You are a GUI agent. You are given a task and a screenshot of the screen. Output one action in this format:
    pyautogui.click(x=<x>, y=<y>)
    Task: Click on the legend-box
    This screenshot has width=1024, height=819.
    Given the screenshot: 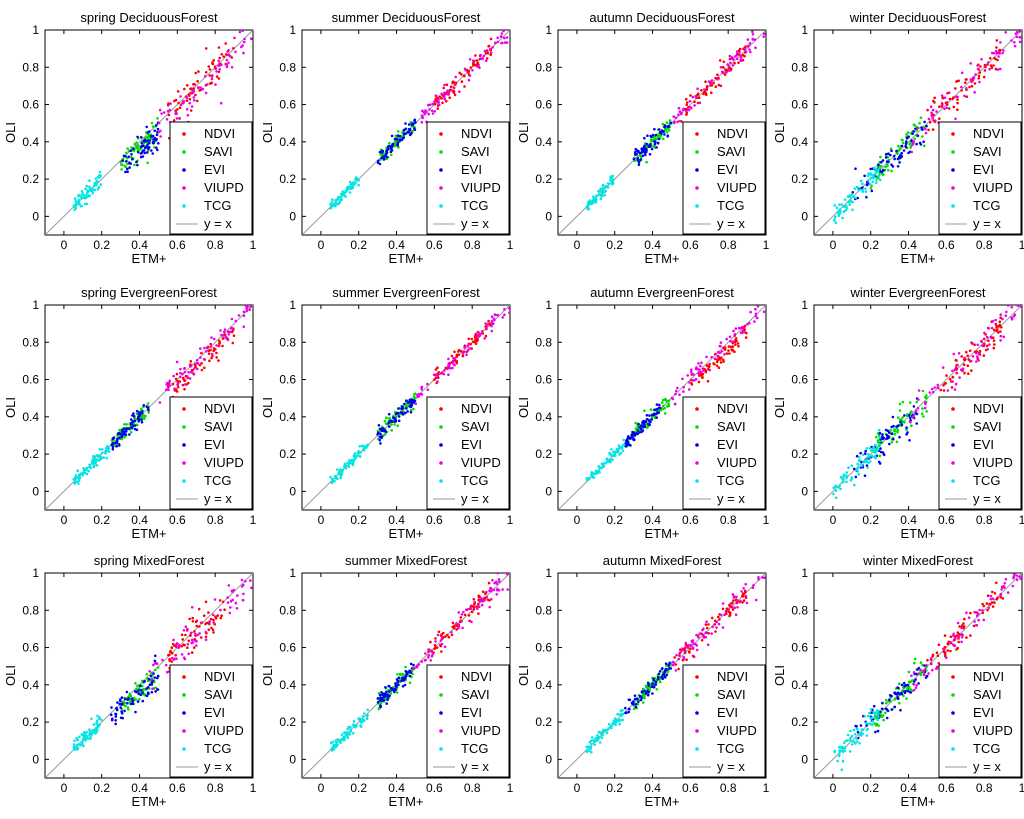 What is the action you would take?
    pyautogui.click(x=211, y=178)
    